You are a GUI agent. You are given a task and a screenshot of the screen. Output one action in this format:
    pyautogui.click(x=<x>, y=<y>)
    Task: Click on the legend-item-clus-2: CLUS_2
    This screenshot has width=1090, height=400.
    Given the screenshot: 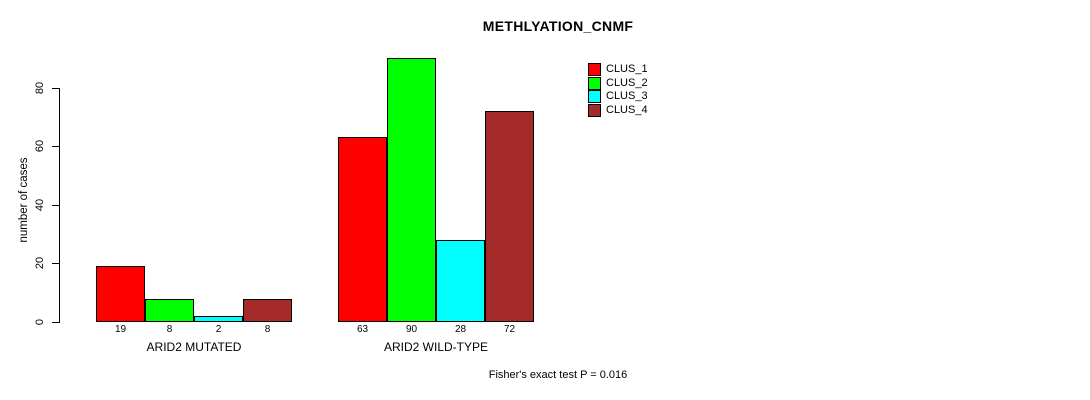 What is the action you would take?
    pyautogui.click(x=618, y=83)
    